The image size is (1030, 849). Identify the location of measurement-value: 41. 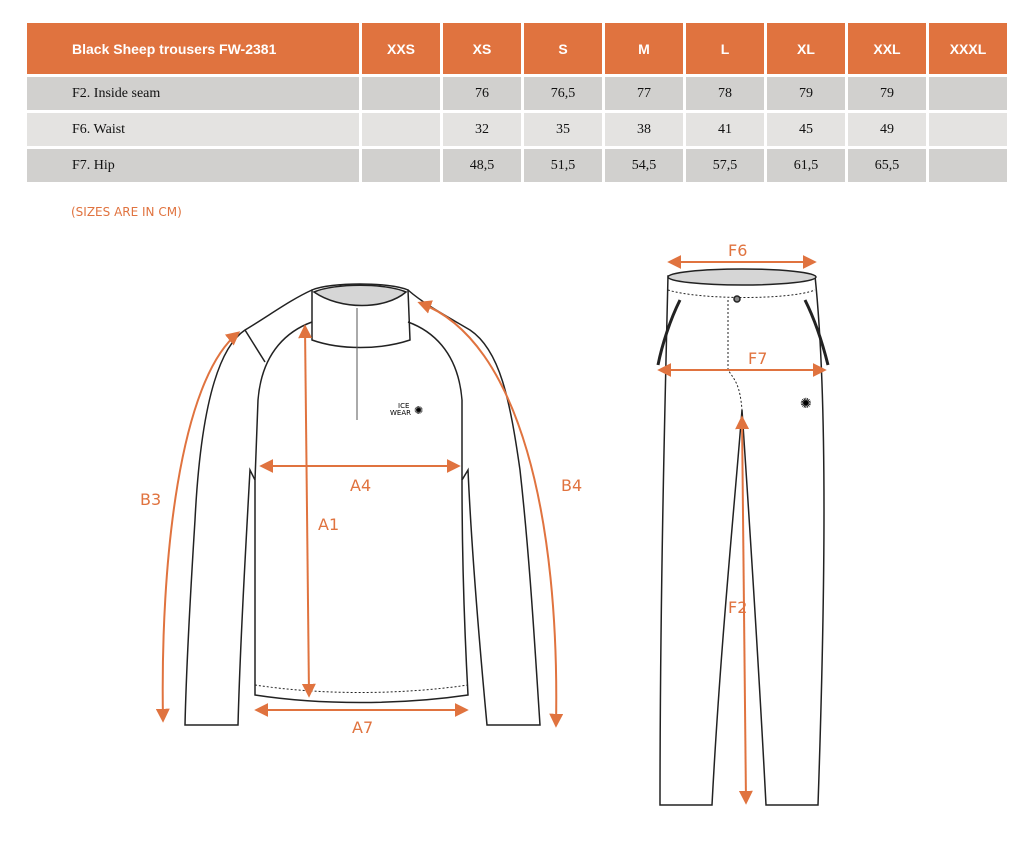
(725, 129).